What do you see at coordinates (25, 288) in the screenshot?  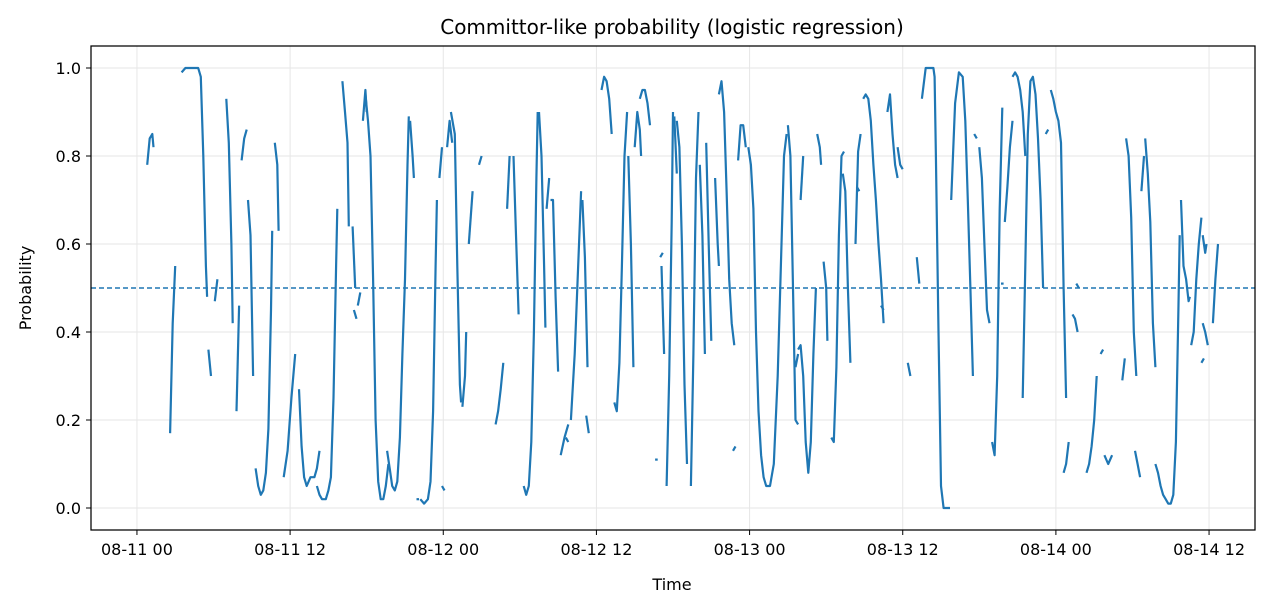 I see `y-axis-label: Probability` at bounding box center [25, 288].